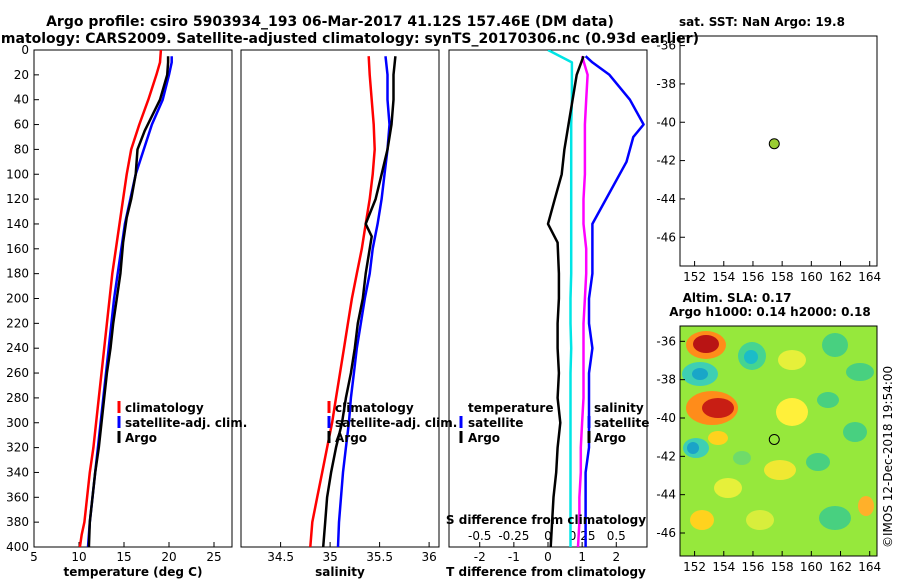  I want to click on depth-tick-label: 340, so click(17, 472).